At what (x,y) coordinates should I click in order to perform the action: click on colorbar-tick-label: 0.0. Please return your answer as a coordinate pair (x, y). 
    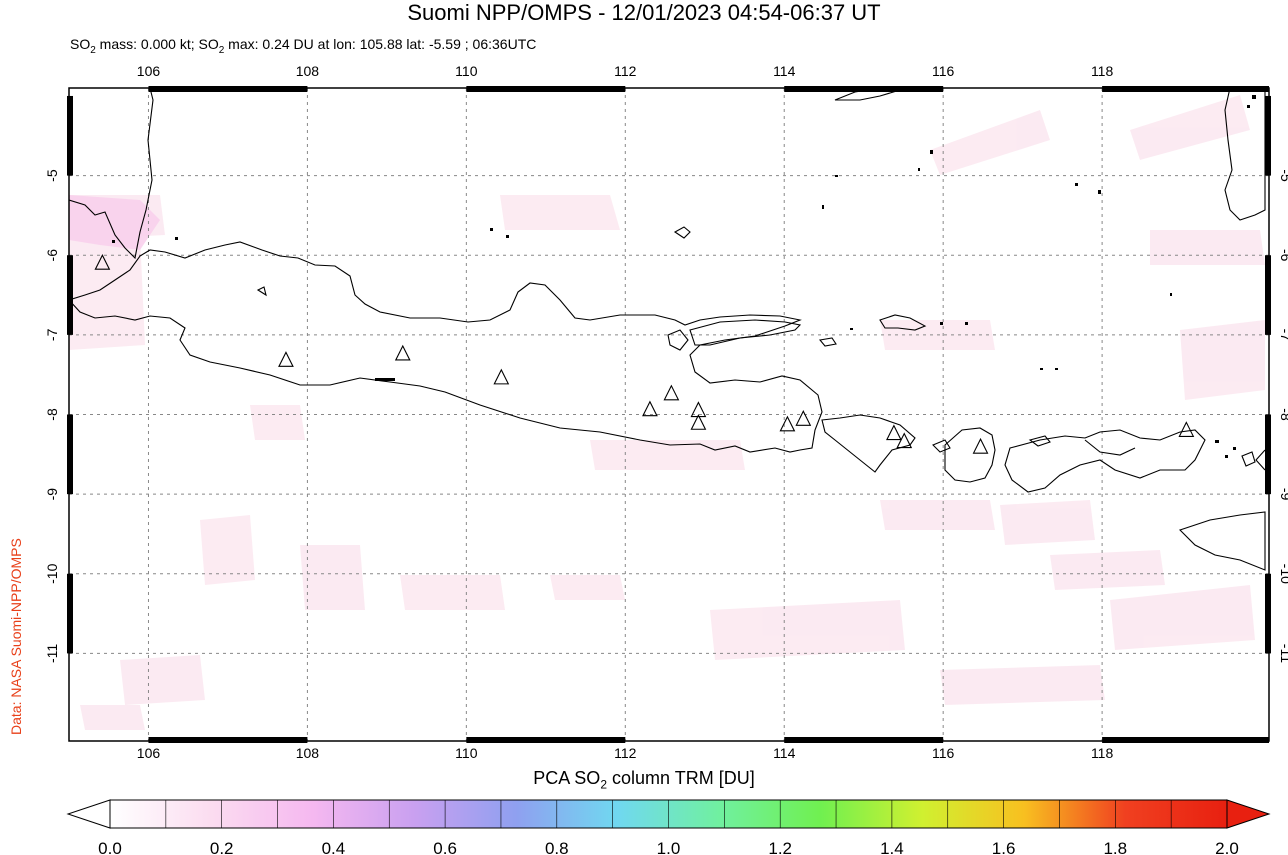
    Looking at the image, I should click on (110, 847).